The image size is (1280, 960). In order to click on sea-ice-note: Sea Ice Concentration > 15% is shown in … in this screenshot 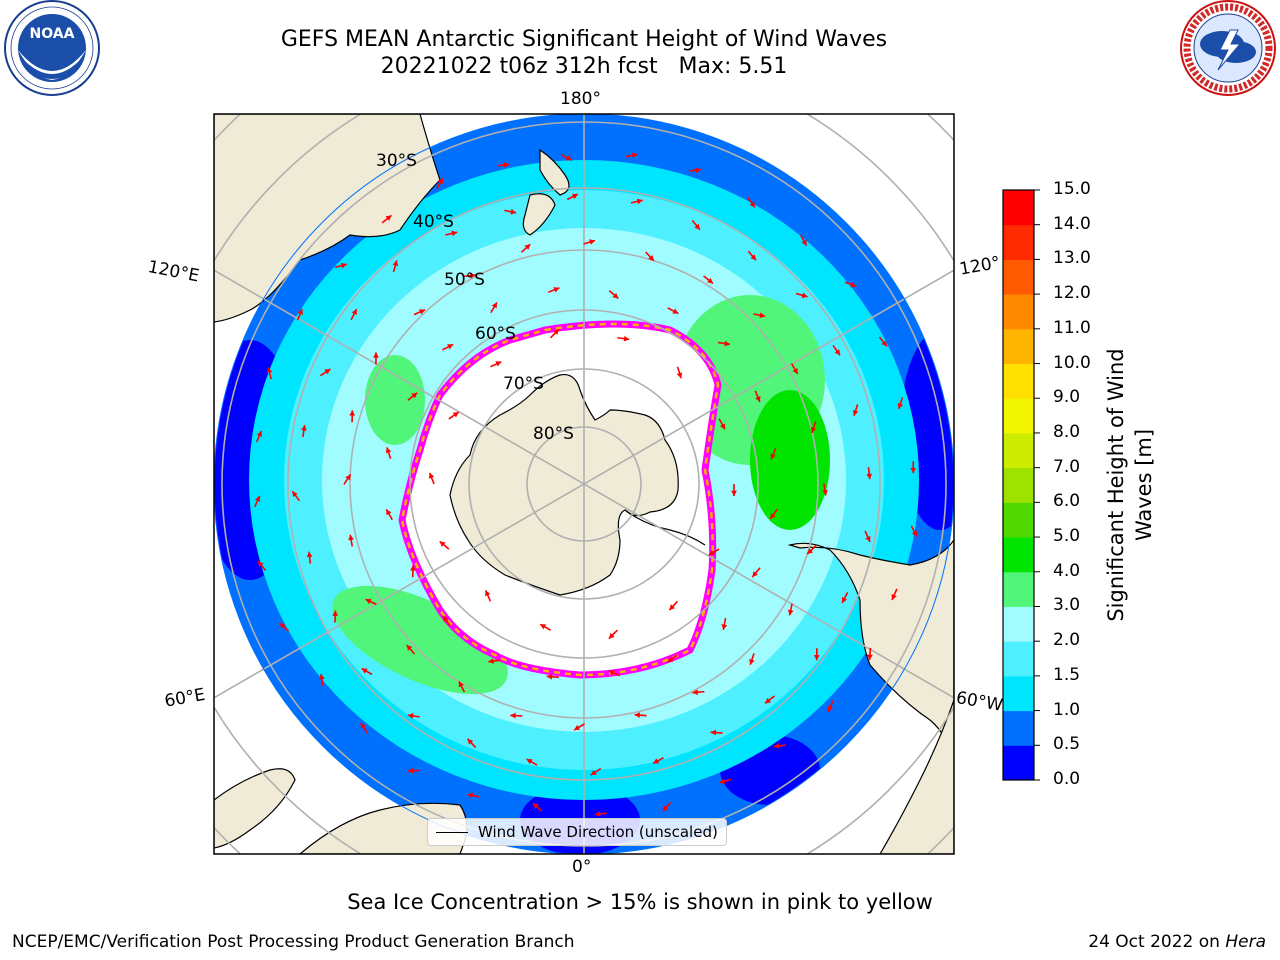, I will do `click(640, 902)`.